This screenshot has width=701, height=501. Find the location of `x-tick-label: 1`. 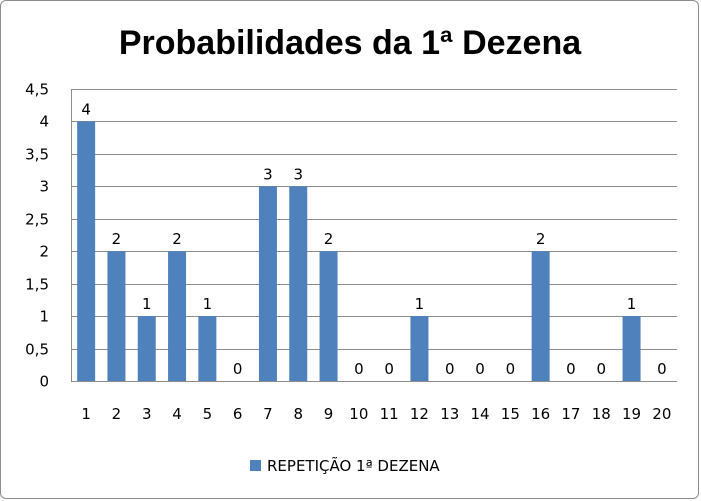

x-tick-label: 1 is located at coordinates (86, 414).